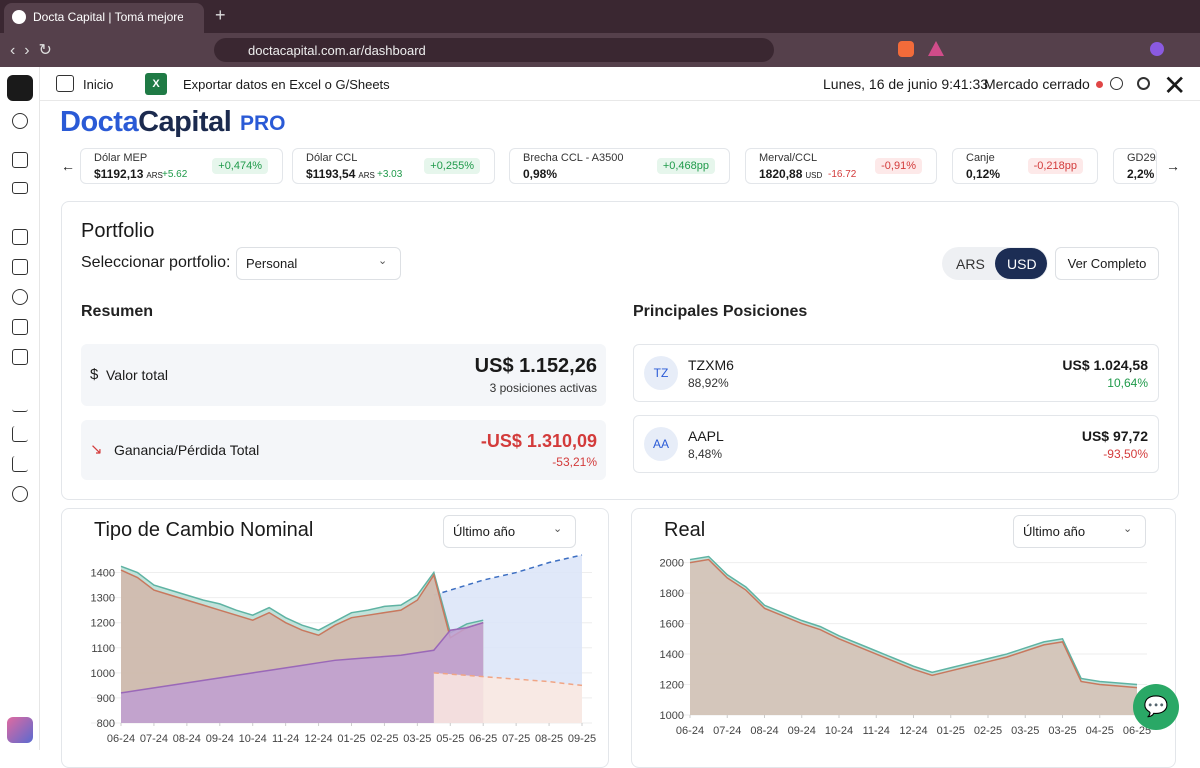  What do you see at coordinates (343, 375) in the screenshot?
I see `total-box` at bounding box center [343, 375].